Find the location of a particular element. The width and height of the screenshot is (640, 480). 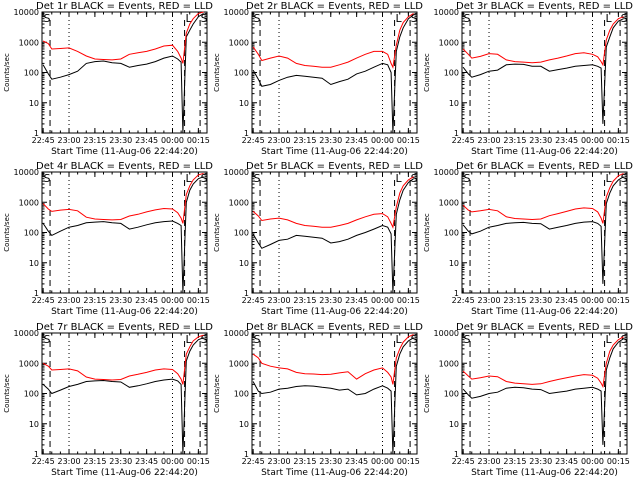

panel-title: Det 7r BLACK = Events, RED = LLD is located at coordinates (124, 327).